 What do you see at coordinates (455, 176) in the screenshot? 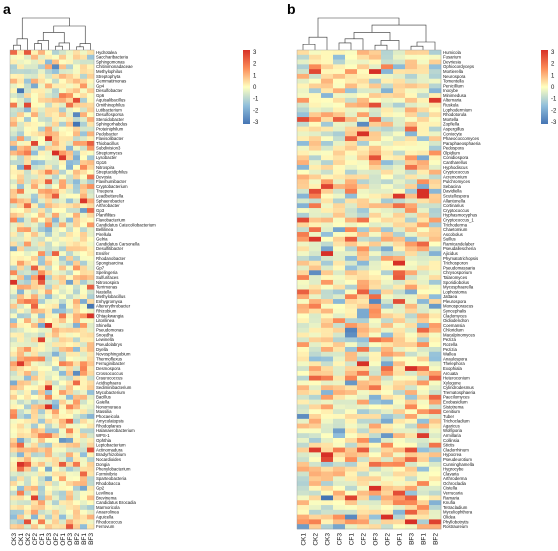
I see `row-label: Acremonium` at bounding box center [455, 176].